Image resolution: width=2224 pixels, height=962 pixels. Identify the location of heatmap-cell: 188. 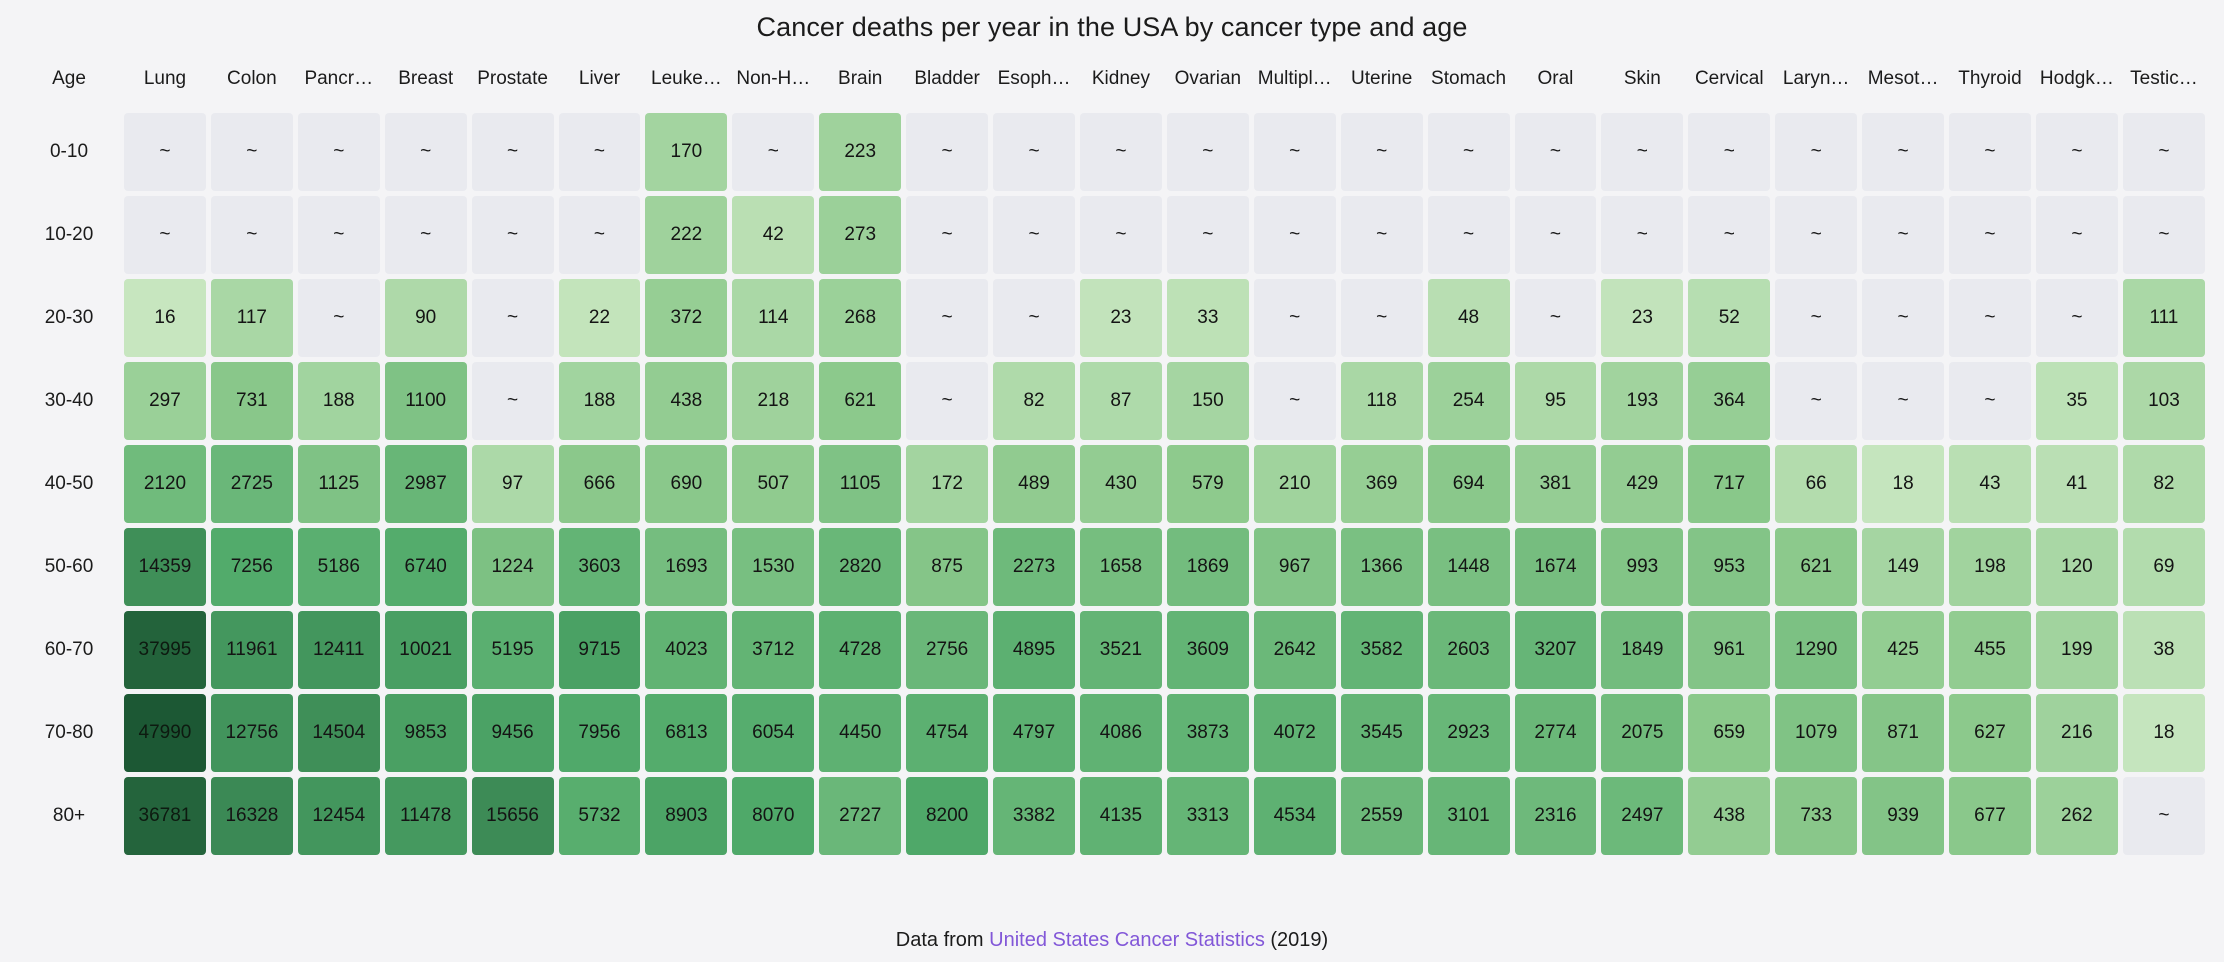
(599, 401).